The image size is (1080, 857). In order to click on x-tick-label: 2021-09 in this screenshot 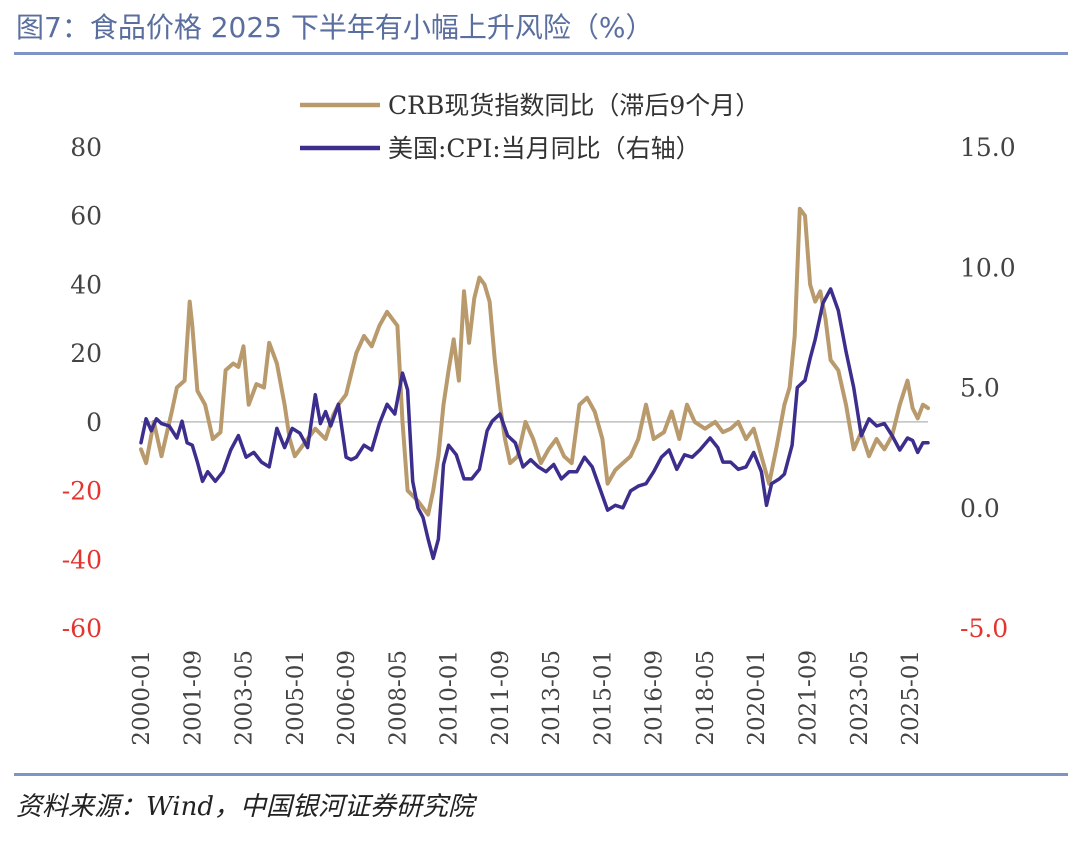, I will do `click(809, 698)`.